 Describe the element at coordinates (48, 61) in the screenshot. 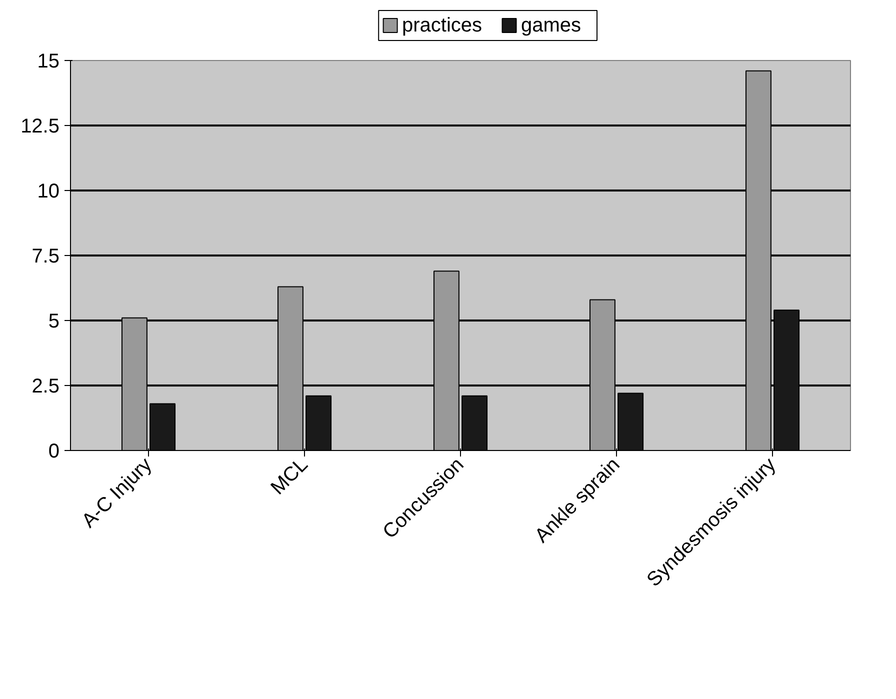

I see `y-tick-label: 15` at that location.